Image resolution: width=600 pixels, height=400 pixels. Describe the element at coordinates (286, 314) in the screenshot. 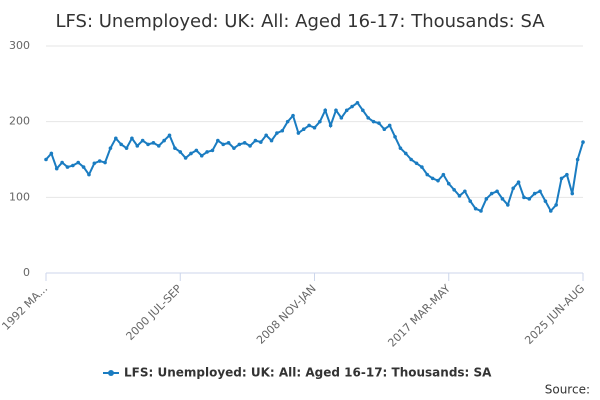

I see `x-tick-label: 2008 NOV-JAN` at that location.